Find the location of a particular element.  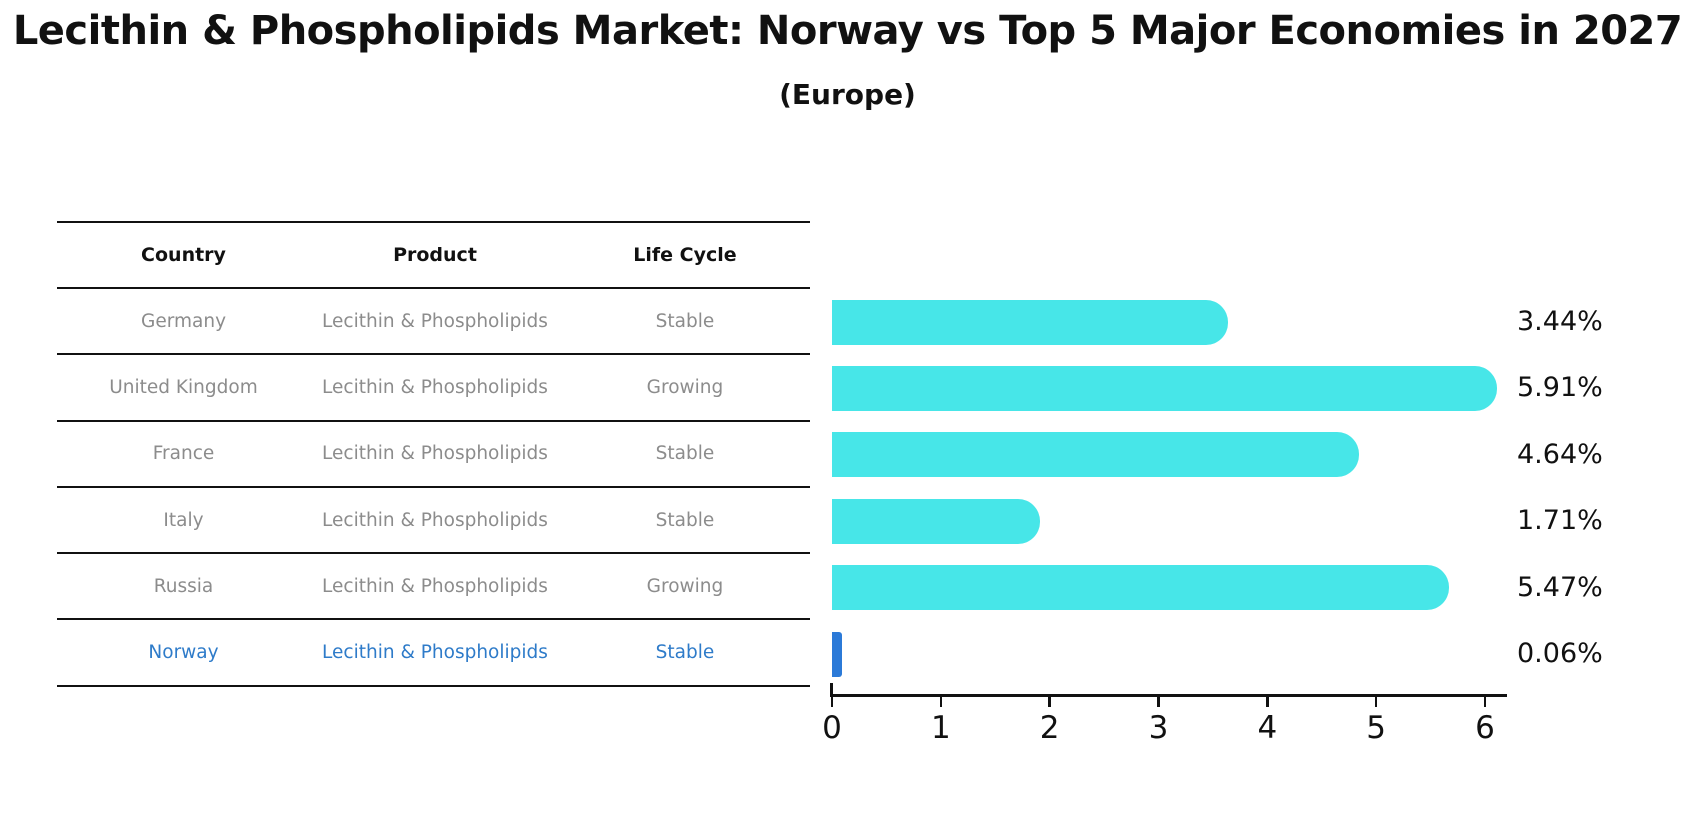

table-cell-country: United Kingdom is located at coordinates (183, 387).